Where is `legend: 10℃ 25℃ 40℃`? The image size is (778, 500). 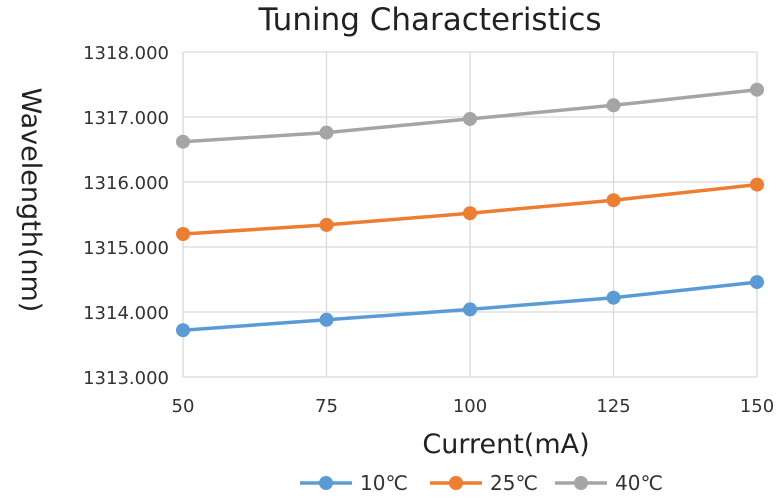
legend: 10℃ 25℃ 40℃ is located at coordinates (481, 483).